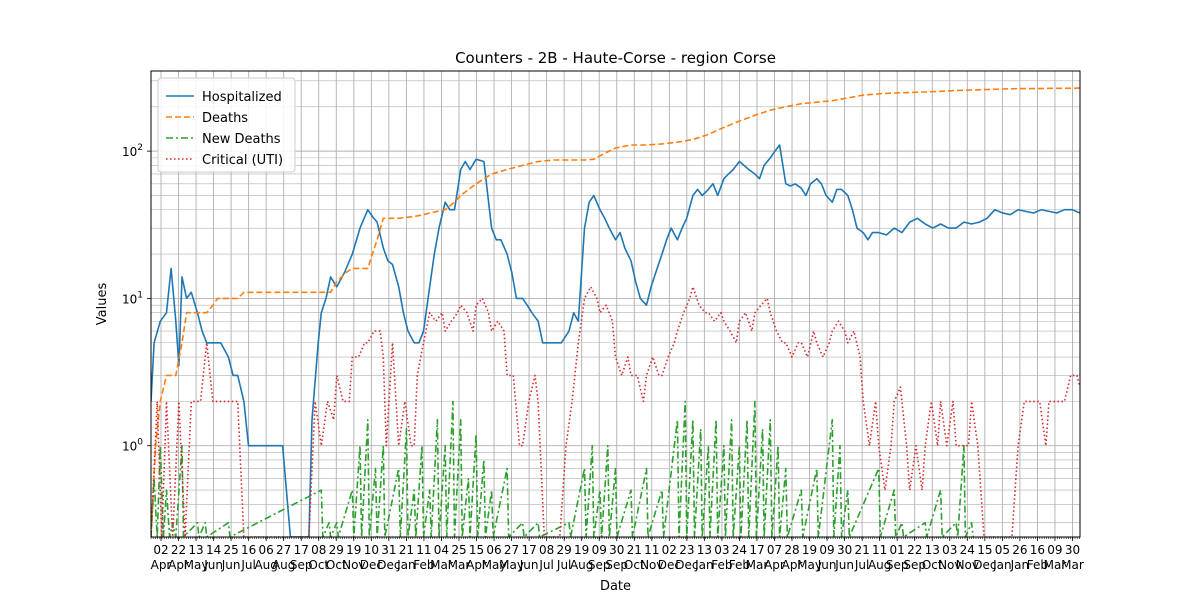 The height and width of the screenshot is (600, 1200). Describe the element at coordinates (242, 160) in the screenshot. I see `legend-entry: Critical (UTI)` at that location.